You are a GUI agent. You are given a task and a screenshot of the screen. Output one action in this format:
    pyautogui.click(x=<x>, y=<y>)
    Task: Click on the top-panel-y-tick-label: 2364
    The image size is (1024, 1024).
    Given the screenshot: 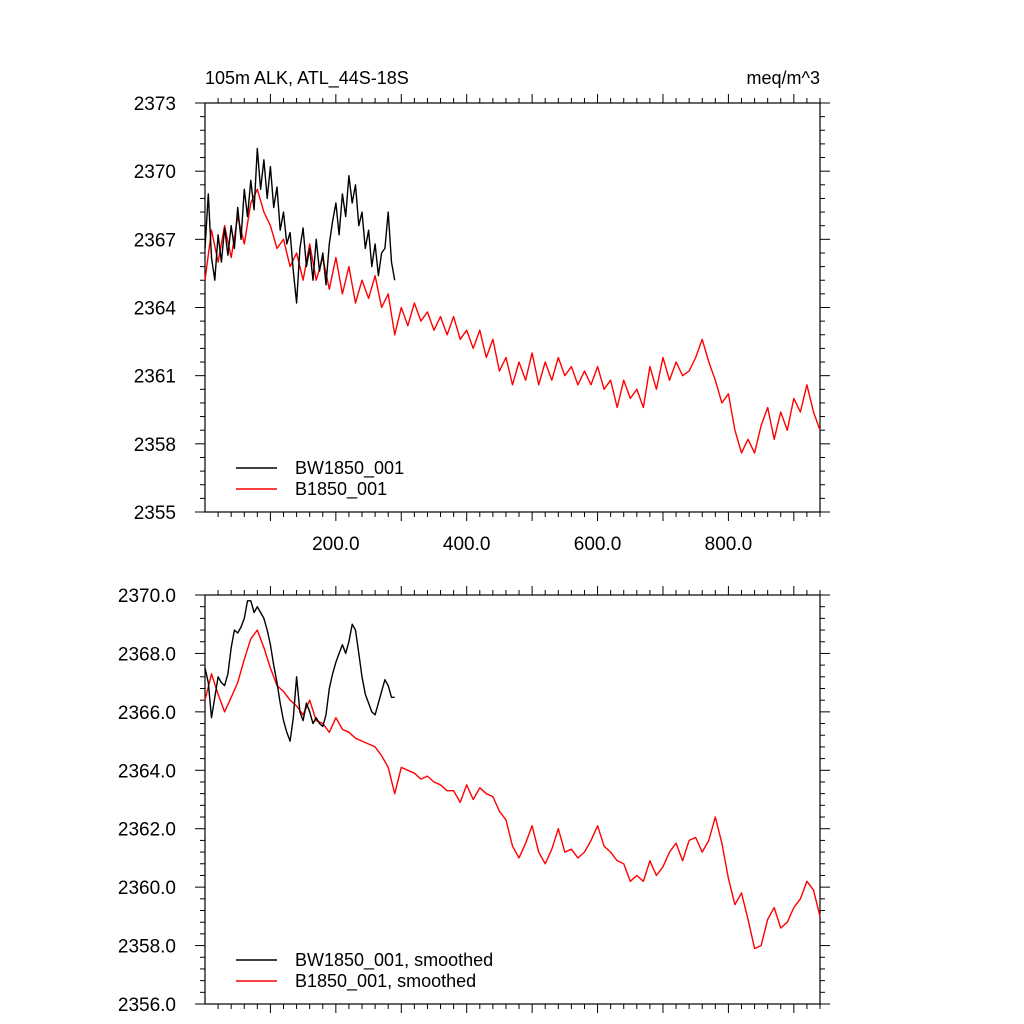 What is the action you would take?
    pyautogui.click(x=155, y=309)
    